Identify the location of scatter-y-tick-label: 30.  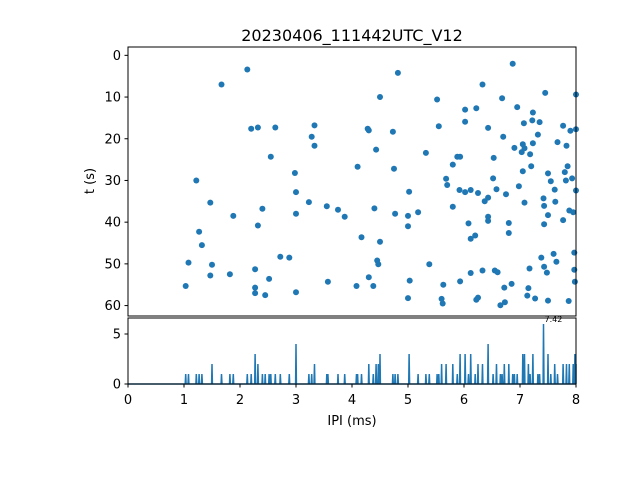
(112, 181).